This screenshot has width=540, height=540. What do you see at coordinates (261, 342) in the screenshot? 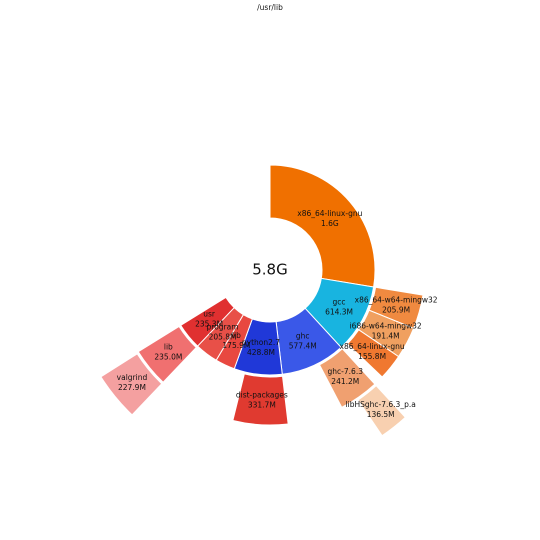
I see `segment-name: python2.7` at bounding box center [261, 342].